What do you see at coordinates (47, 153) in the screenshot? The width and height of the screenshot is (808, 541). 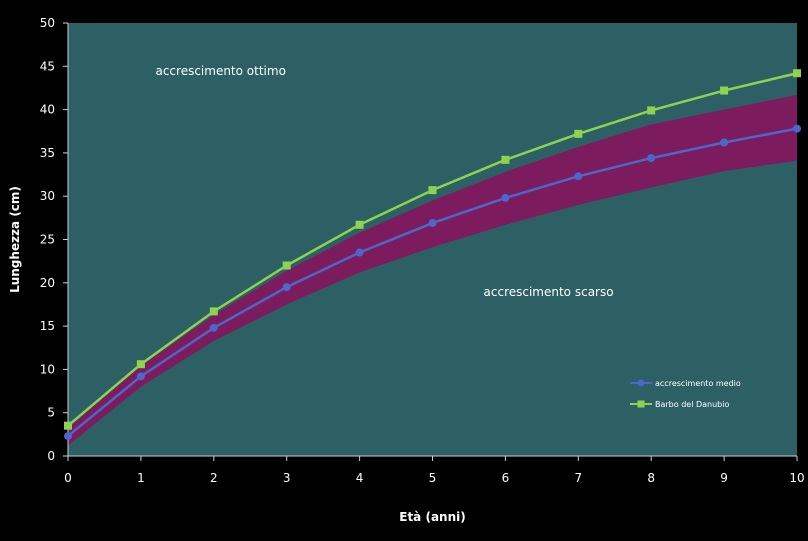 I see `y-tick-label: 35` at bounding box center [47, 153].